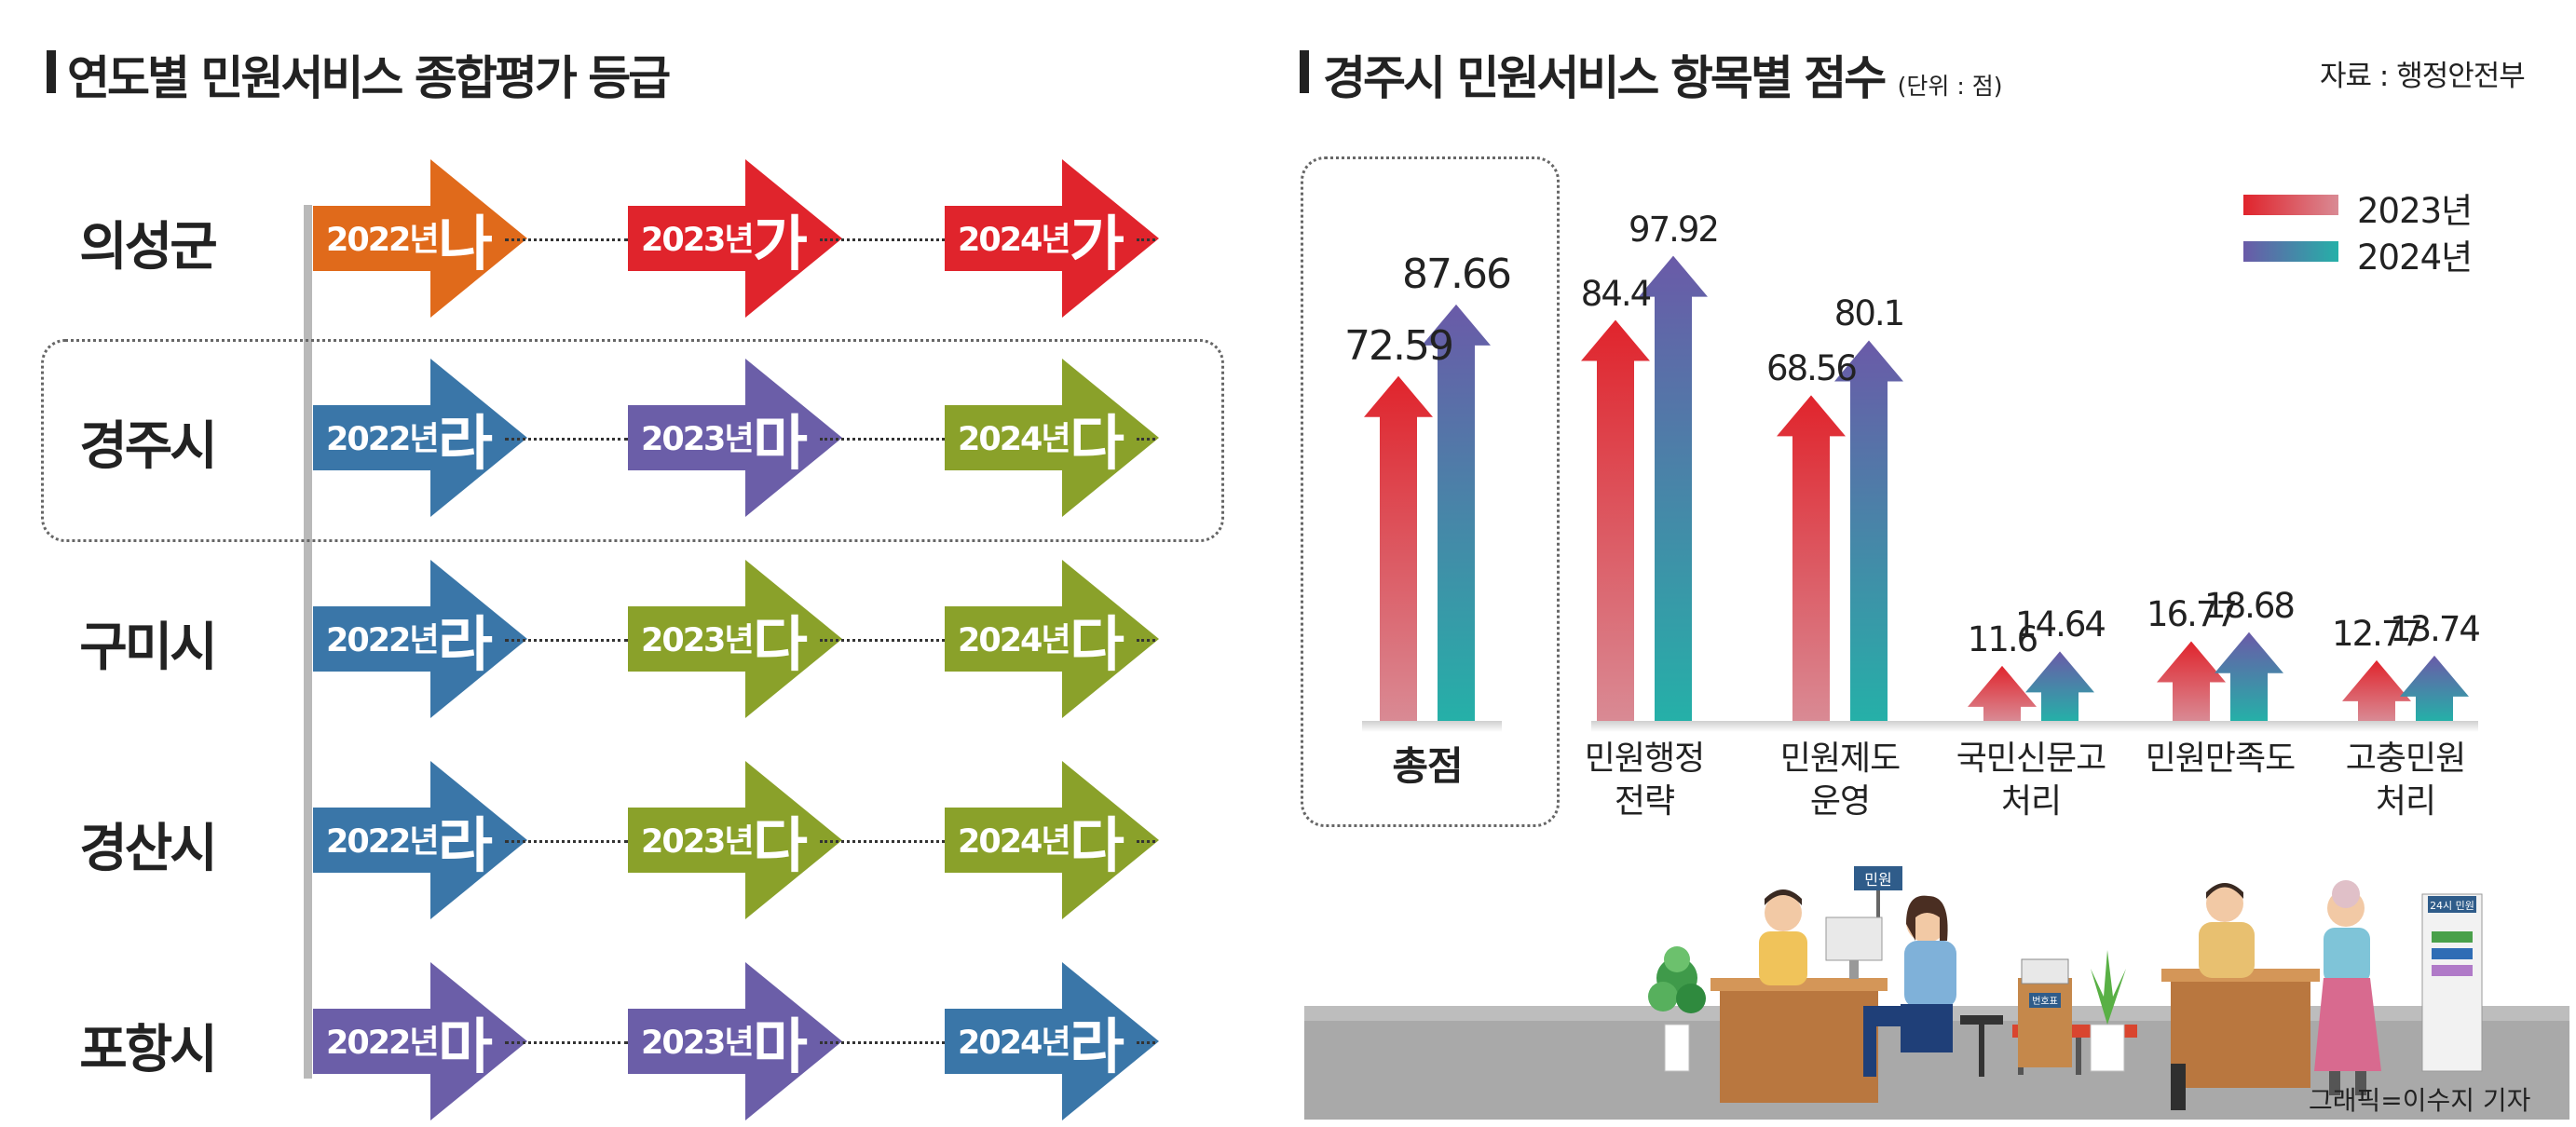 The image size is (2576, 1127). Describe the element at coordinates (148, 1050) in the screenshot. I see `region-label: 포항시` at that location.